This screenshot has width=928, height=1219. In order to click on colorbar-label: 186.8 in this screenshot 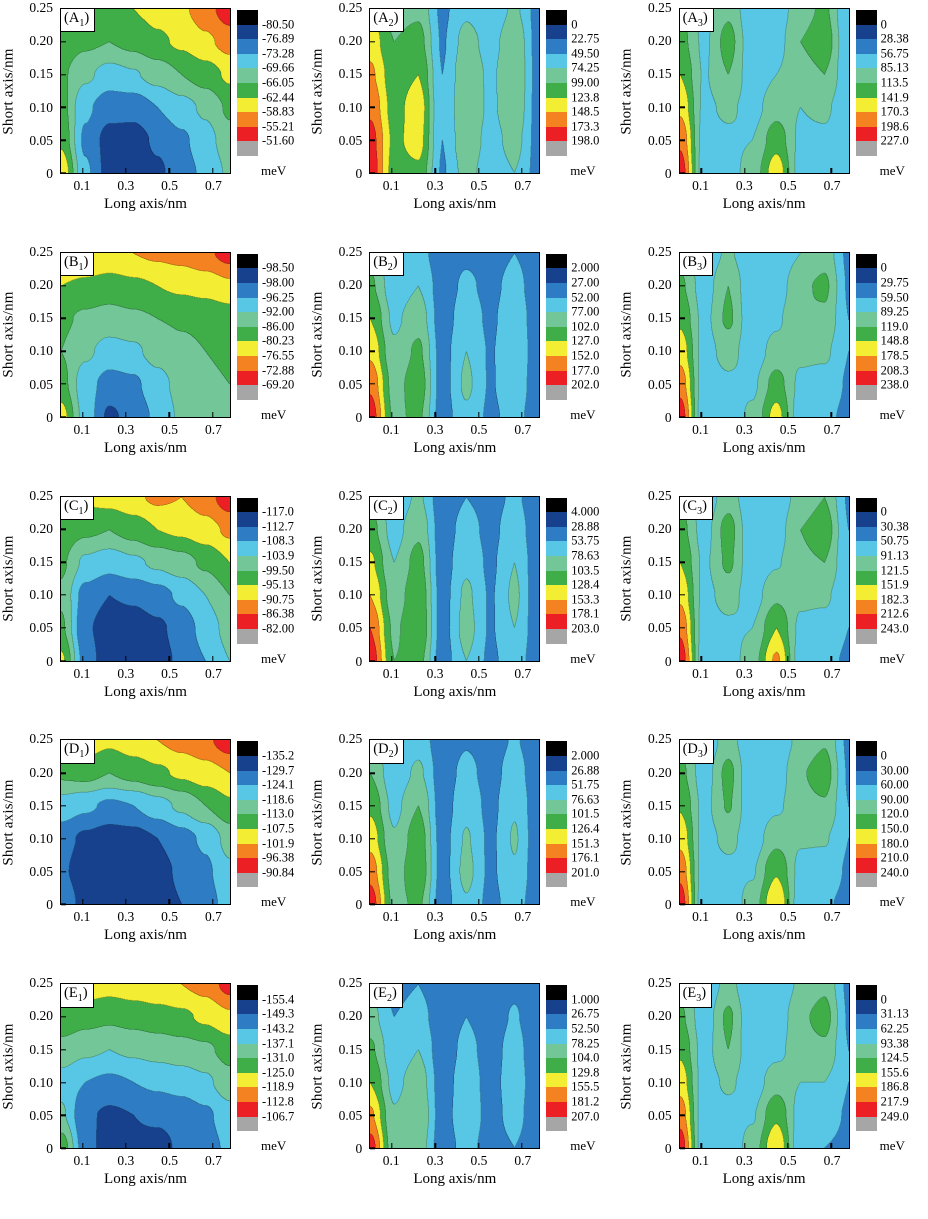, I will do `click(894, 1086)`.